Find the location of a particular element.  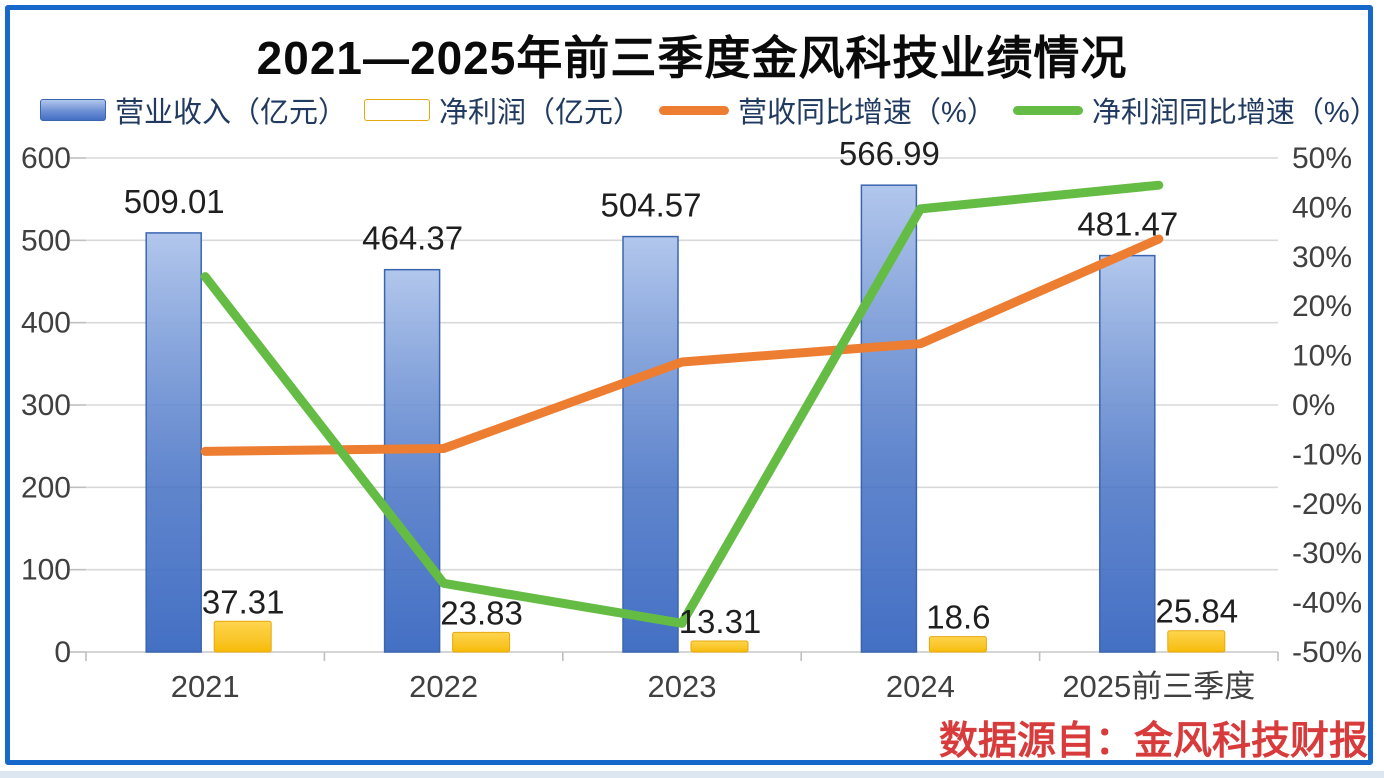

revenue-value-label-2022: 464.37 is located at coordinates (412, 238).